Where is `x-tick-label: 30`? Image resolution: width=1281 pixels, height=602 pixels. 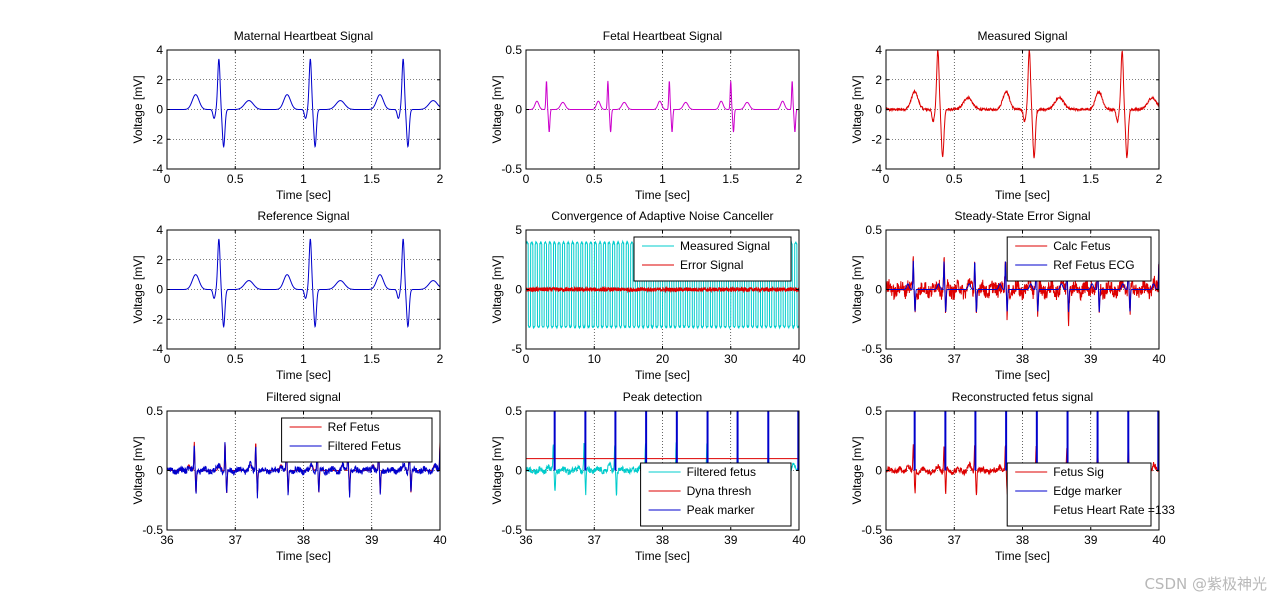 x-tick-label: 30 is located at coordinates (731, 359).